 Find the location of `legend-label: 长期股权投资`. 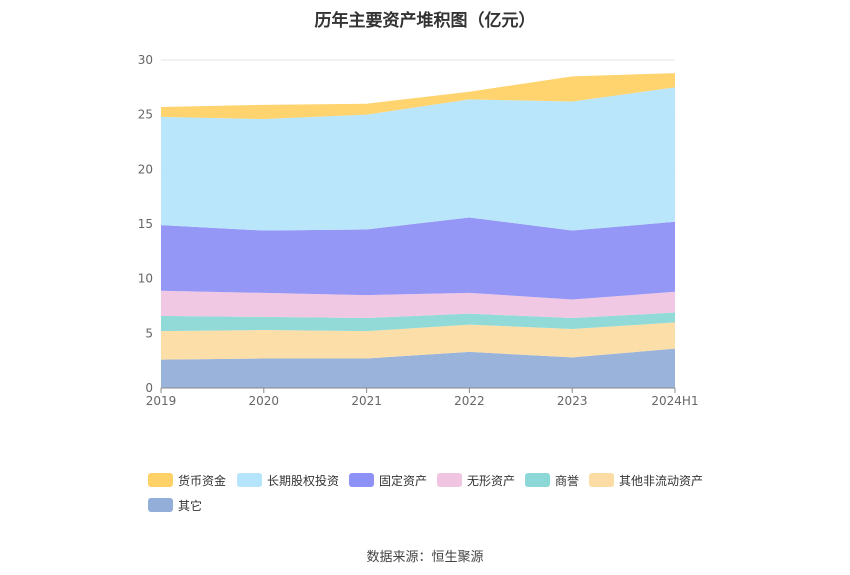

legend-label: 长期股权投资 is located at coordinates (303, 480).